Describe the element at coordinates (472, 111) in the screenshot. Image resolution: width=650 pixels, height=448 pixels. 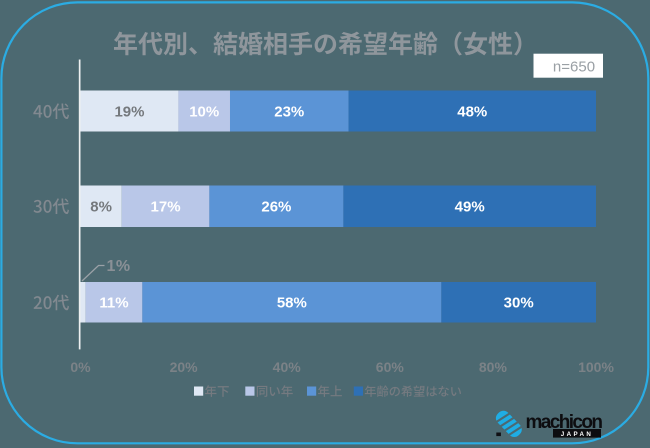
I see `svg-text: 48%` at that location.